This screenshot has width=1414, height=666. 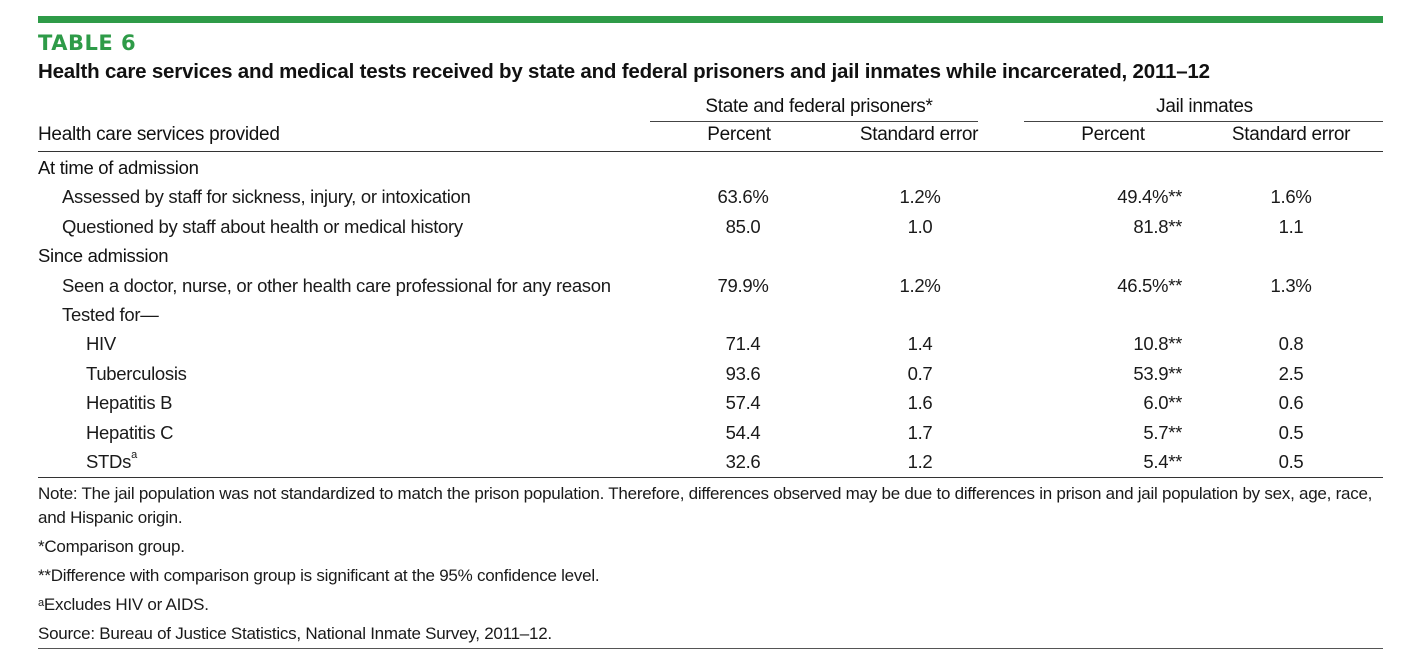 I want to click on section-label: Since admission, so click(x=103, y=256).